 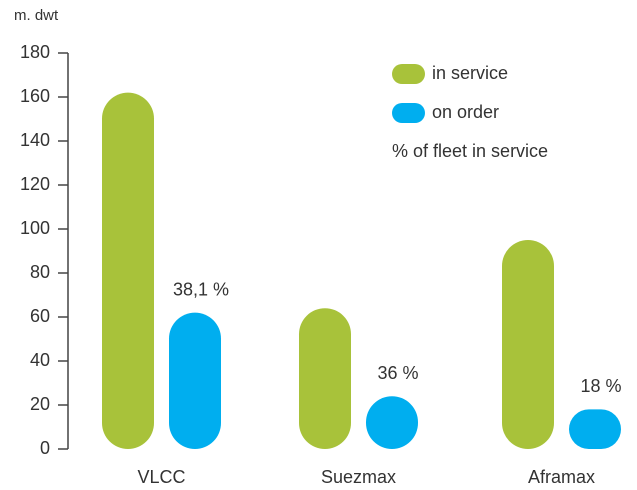 I want to click on y-tick-label: 60, so click(x=40, y=316).